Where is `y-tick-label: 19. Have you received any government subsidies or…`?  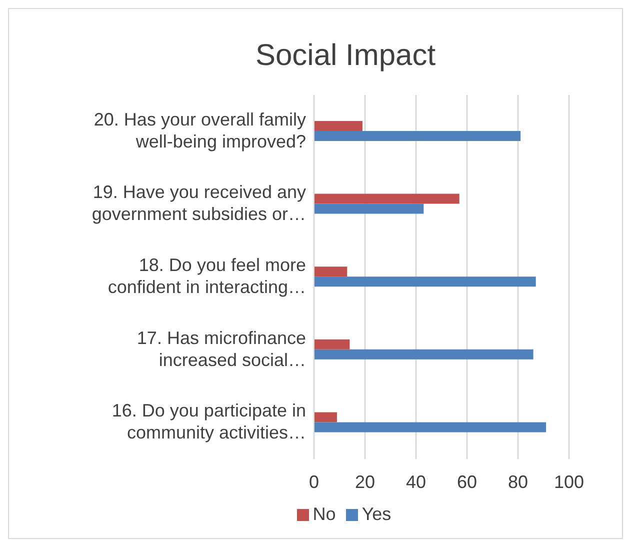
y-tick-label: 19. Have you received any government subsidies or… is located at coordinates (199, 203).